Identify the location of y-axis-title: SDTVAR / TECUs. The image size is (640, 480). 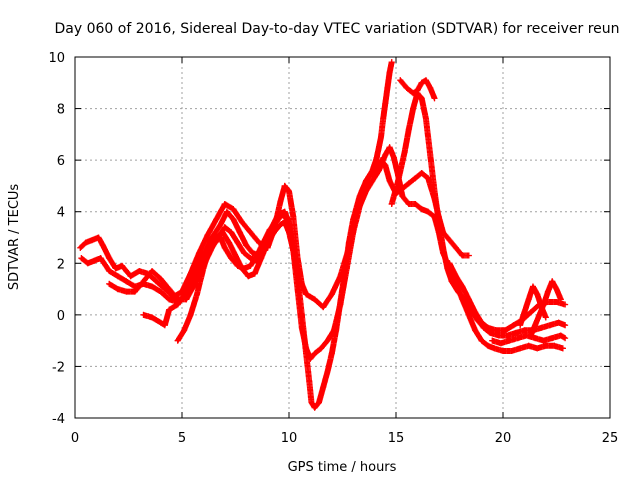
(14, 237).